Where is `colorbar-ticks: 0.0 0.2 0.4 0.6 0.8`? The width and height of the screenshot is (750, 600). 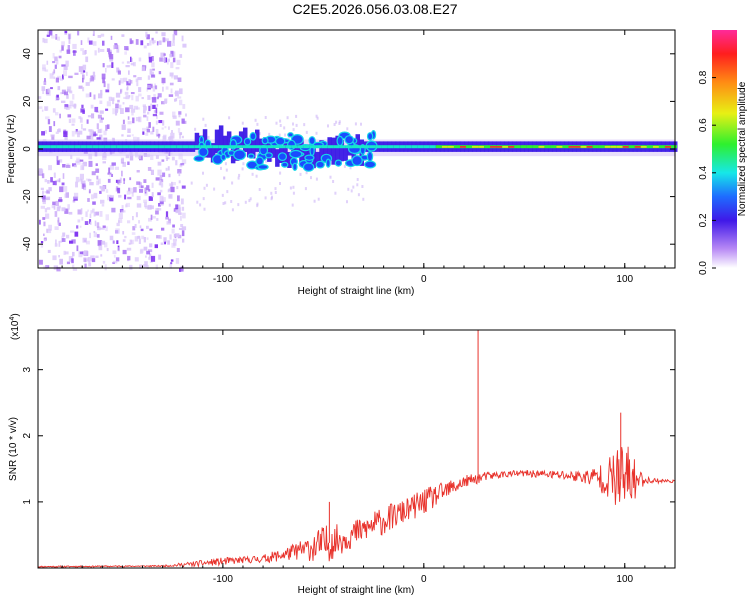
colorbar-ticks: 0.0 0.2 0.4 0.6 0.8 is located at coordinates (707, 172).